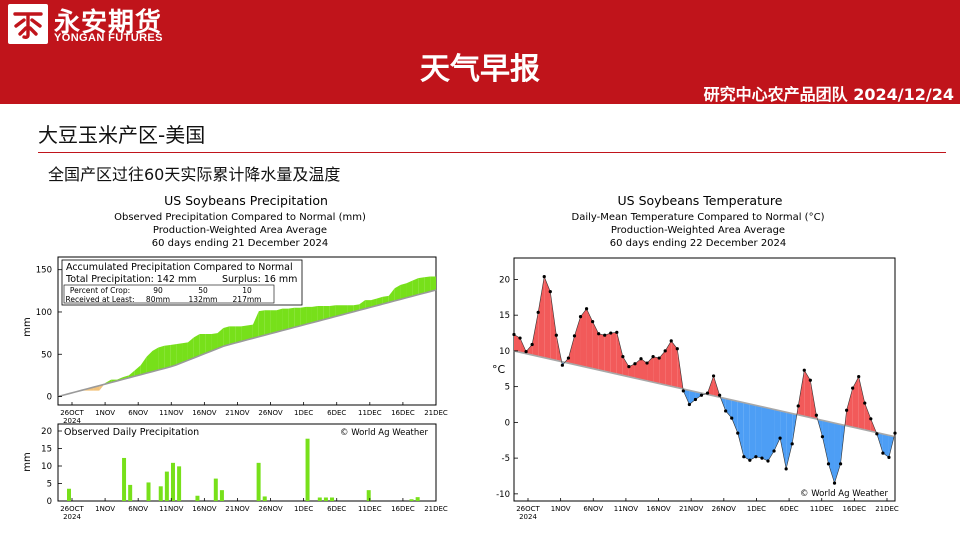  Describe the element at coordinates (240, 230) in the screenshot. I see `precip-subtitle-2: Production-Weighted Area Average` at that location.